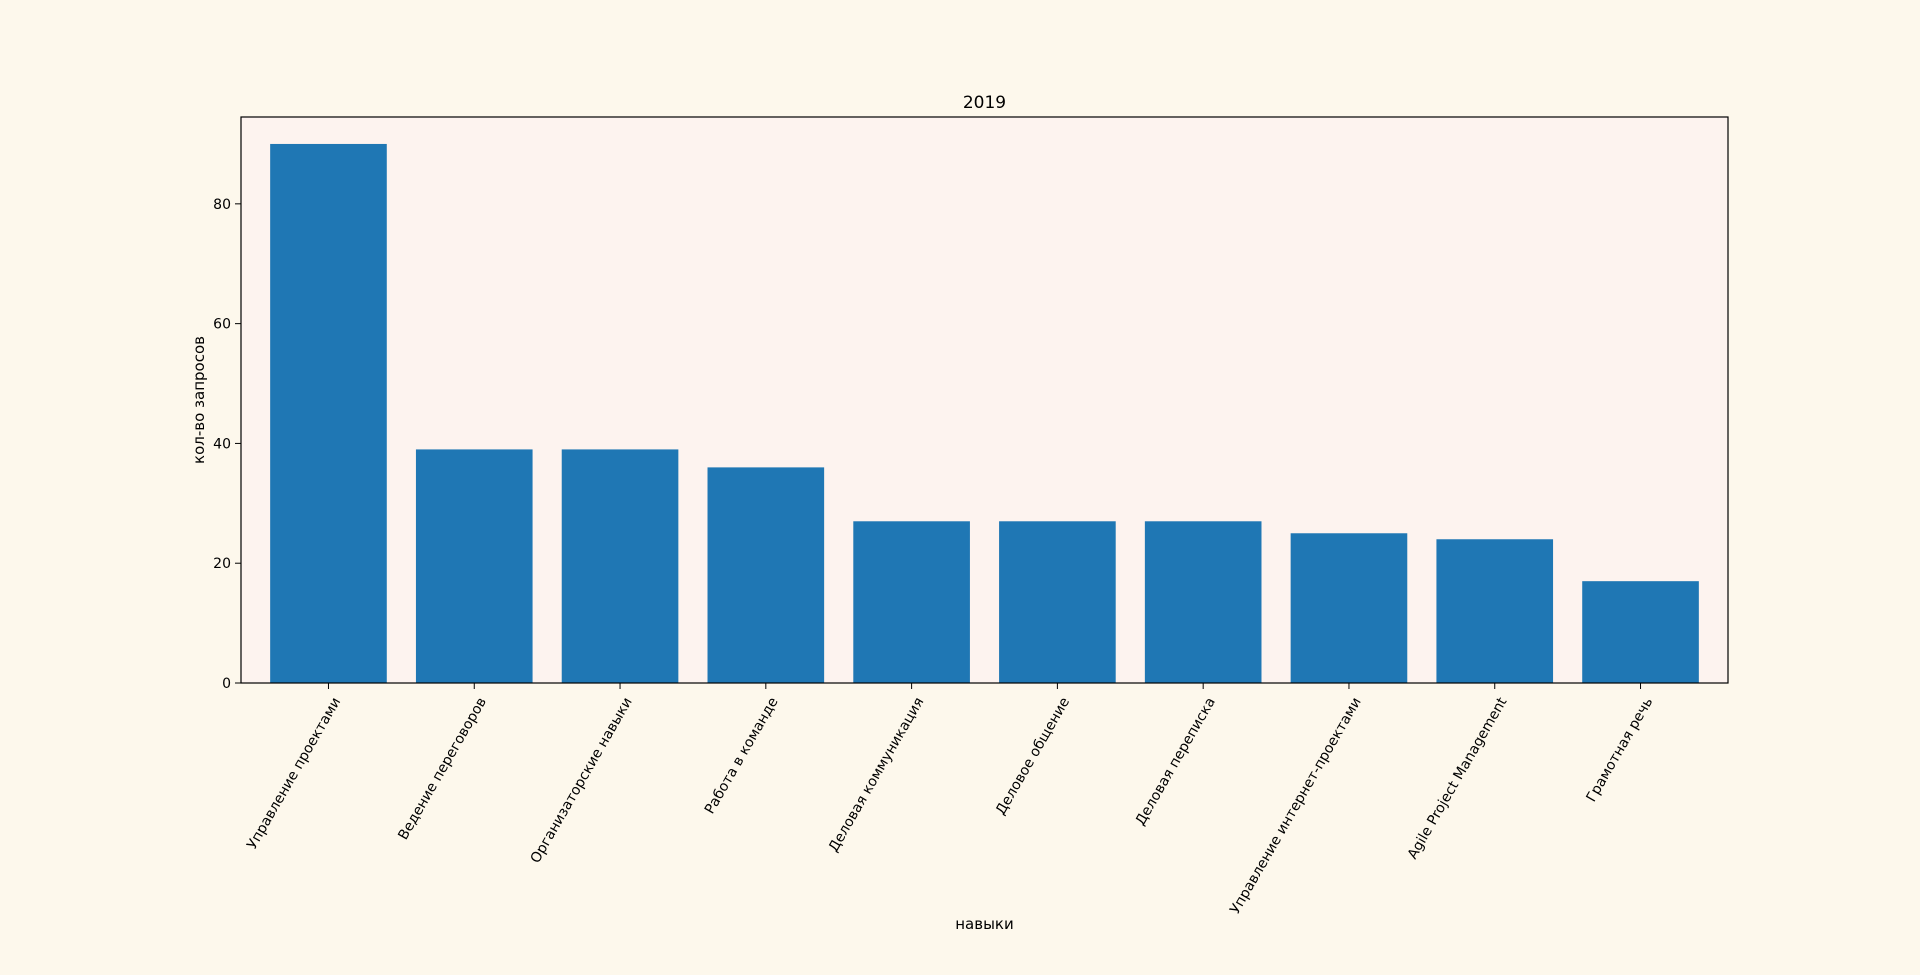  What do you see at coordinates (582, 780) in the screenshot?
I see `x-tick-label: Организаторские навыки` at bounding box center [582, 780].